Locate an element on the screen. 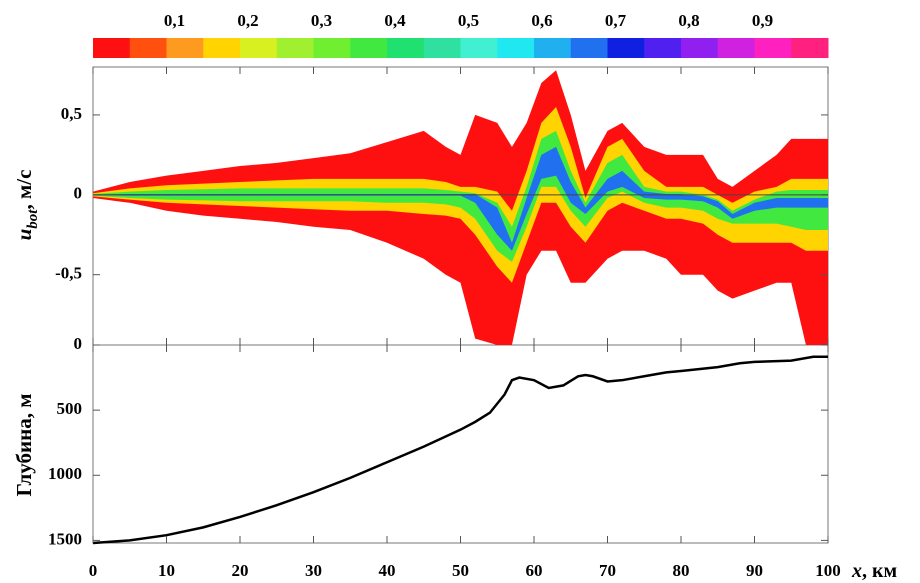  y-axis-label: ubot, м/с is located at coordinates (27, 205).